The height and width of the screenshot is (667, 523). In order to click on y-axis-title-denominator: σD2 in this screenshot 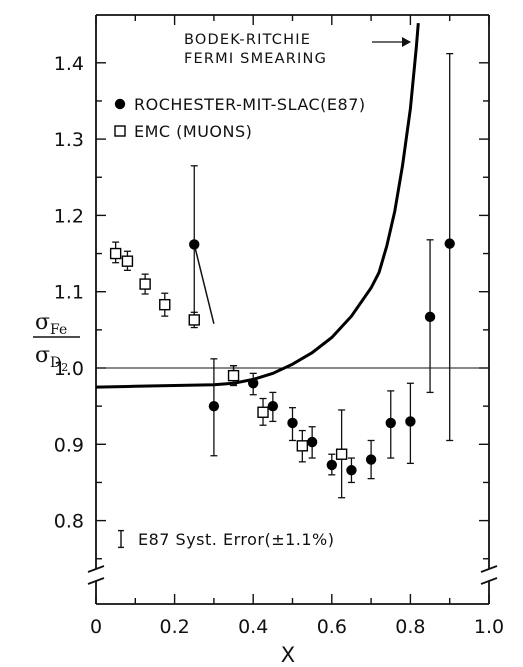, I will do `click(51, 358)`.